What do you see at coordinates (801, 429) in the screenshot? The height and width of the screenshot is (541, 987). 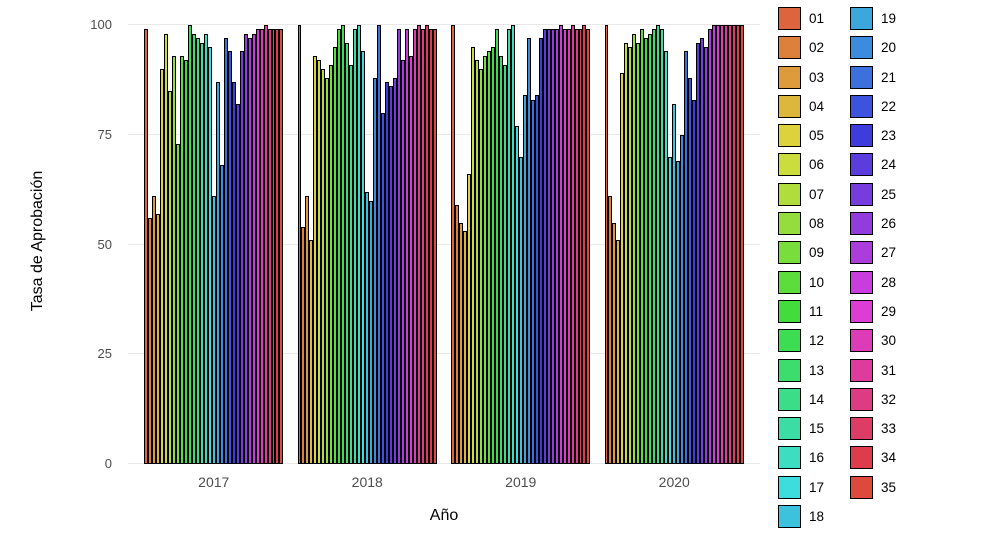 I see `legend-item-15: 15` at bounding box center [801, 429].